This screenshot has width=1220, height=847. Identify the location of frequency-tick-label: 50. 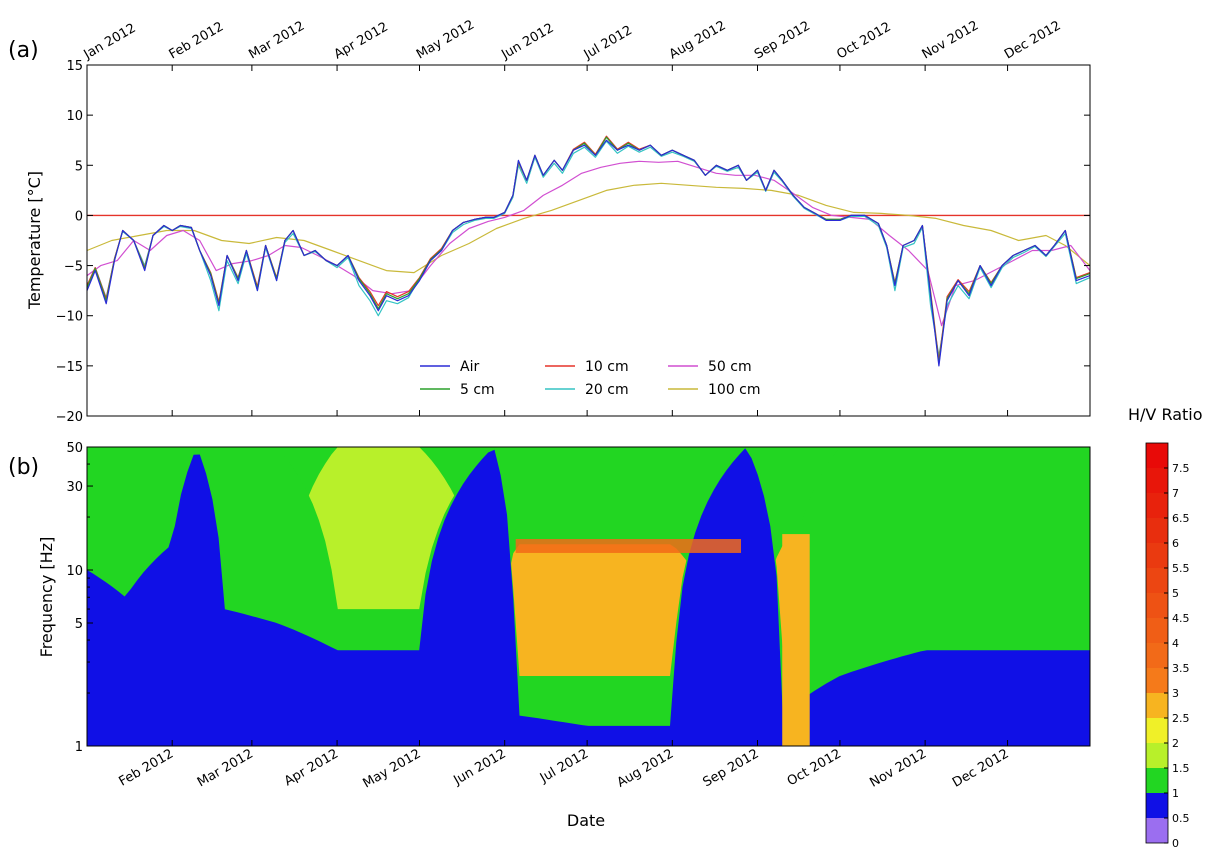
(74, 448).